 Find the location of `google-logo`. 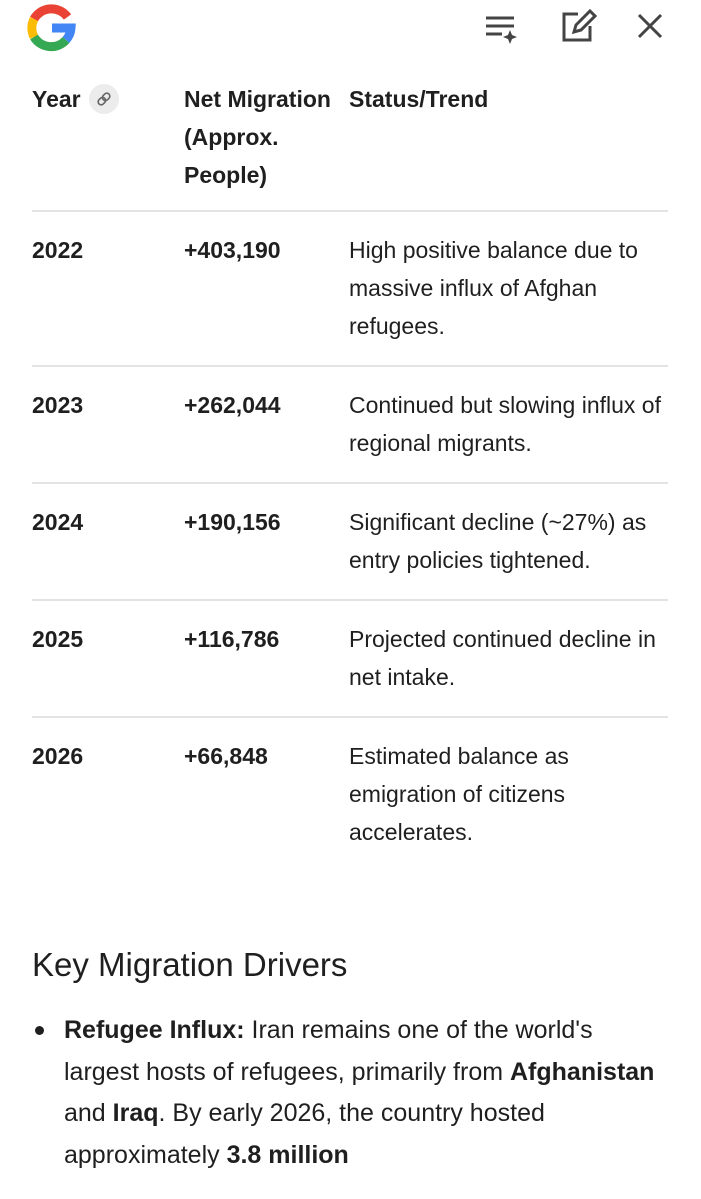

google-logo is located at coordinates (51, 28).